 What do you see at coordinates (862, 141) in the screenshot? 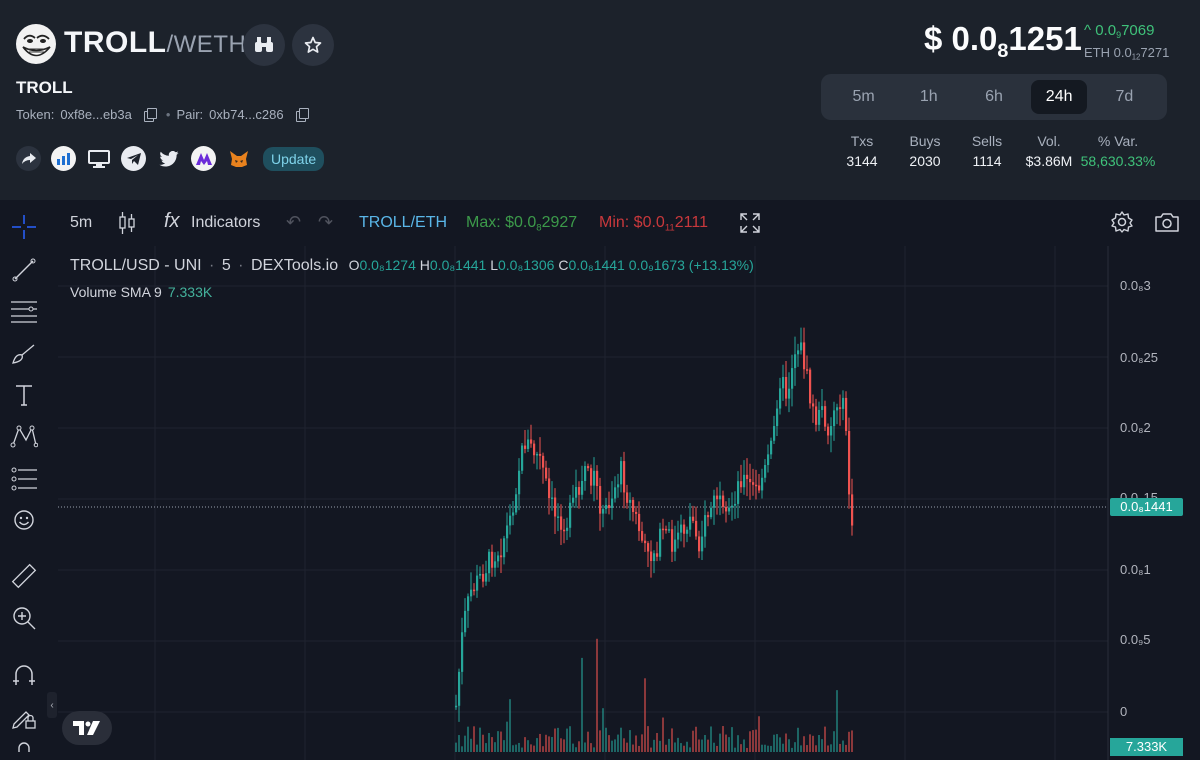
I see `stat-label: Txs` at bounding box center [862, 141].